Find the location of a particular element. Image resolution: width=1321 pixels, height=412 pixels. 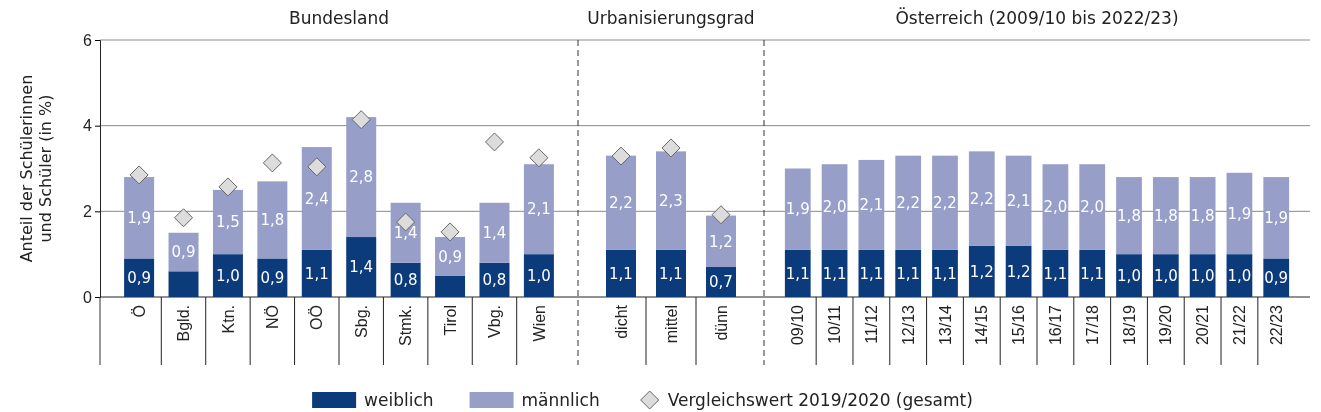

x-tick-label: dicht is located at coordinates (621, 321).